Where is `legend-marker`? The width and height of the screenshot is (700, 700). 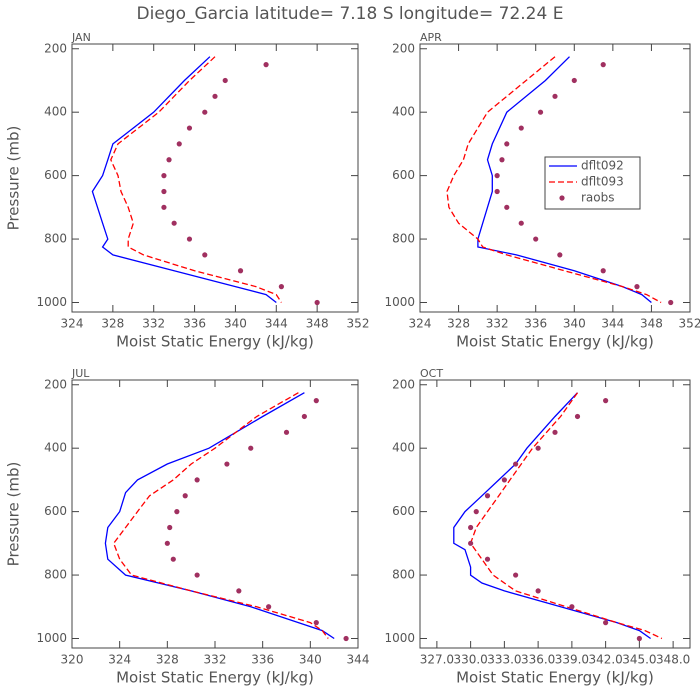 legend-marker is located at coordinates (562, 198).